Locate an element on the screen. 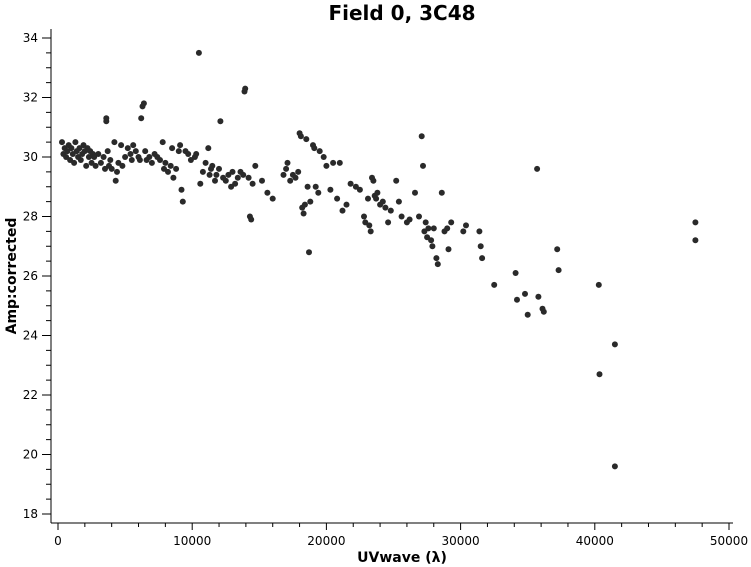 The height and width of the screenshot is (567, 751). y-tick-label: 20 is located at coordinates (30, 455).